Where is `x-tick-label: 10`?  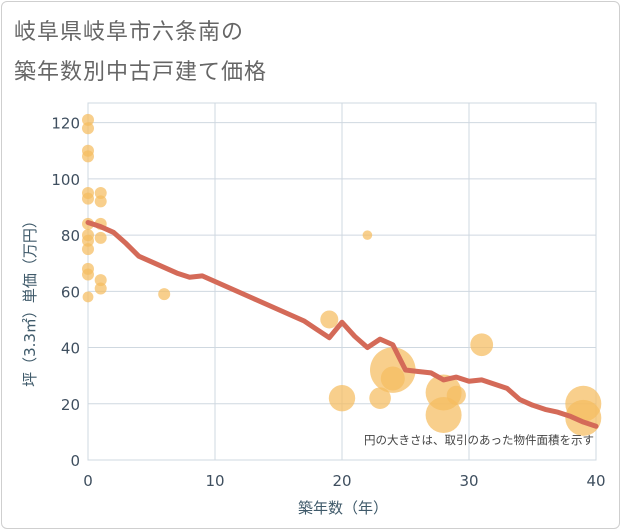
x-tick-label: 10 is located at coordinates (214, 481).